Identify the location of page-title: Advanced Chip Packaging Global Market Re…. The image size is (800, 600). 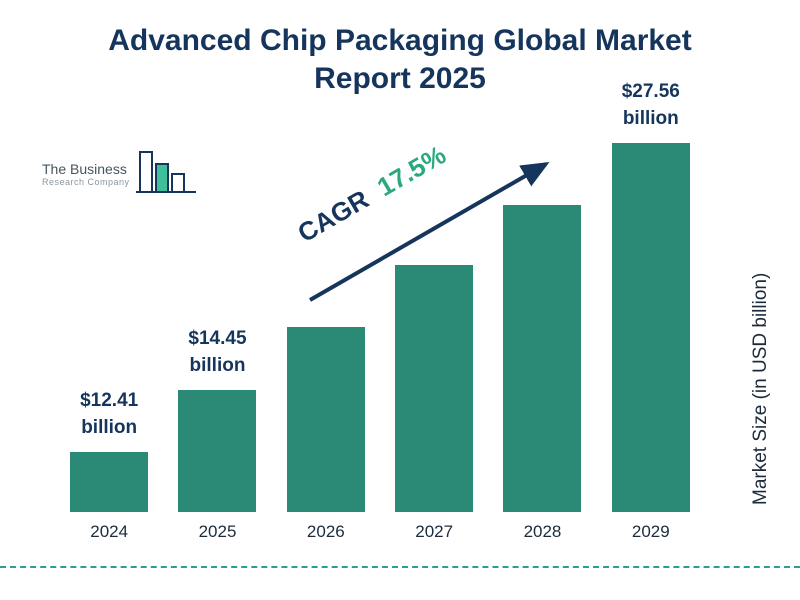
(400, 59).